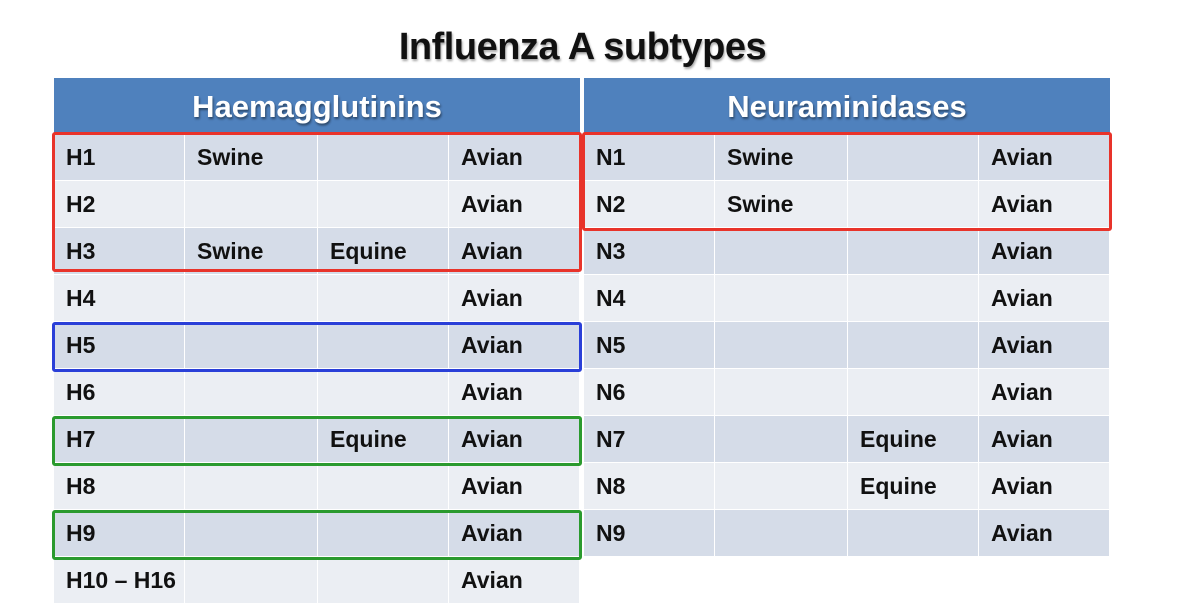 Image resolution: width=1200 pixels, height=614 pixels. What do you see at coordinates (649, 533) in the screenshot?
I see `neuraminidase-cell: N9` at bounding box center [649, 533].